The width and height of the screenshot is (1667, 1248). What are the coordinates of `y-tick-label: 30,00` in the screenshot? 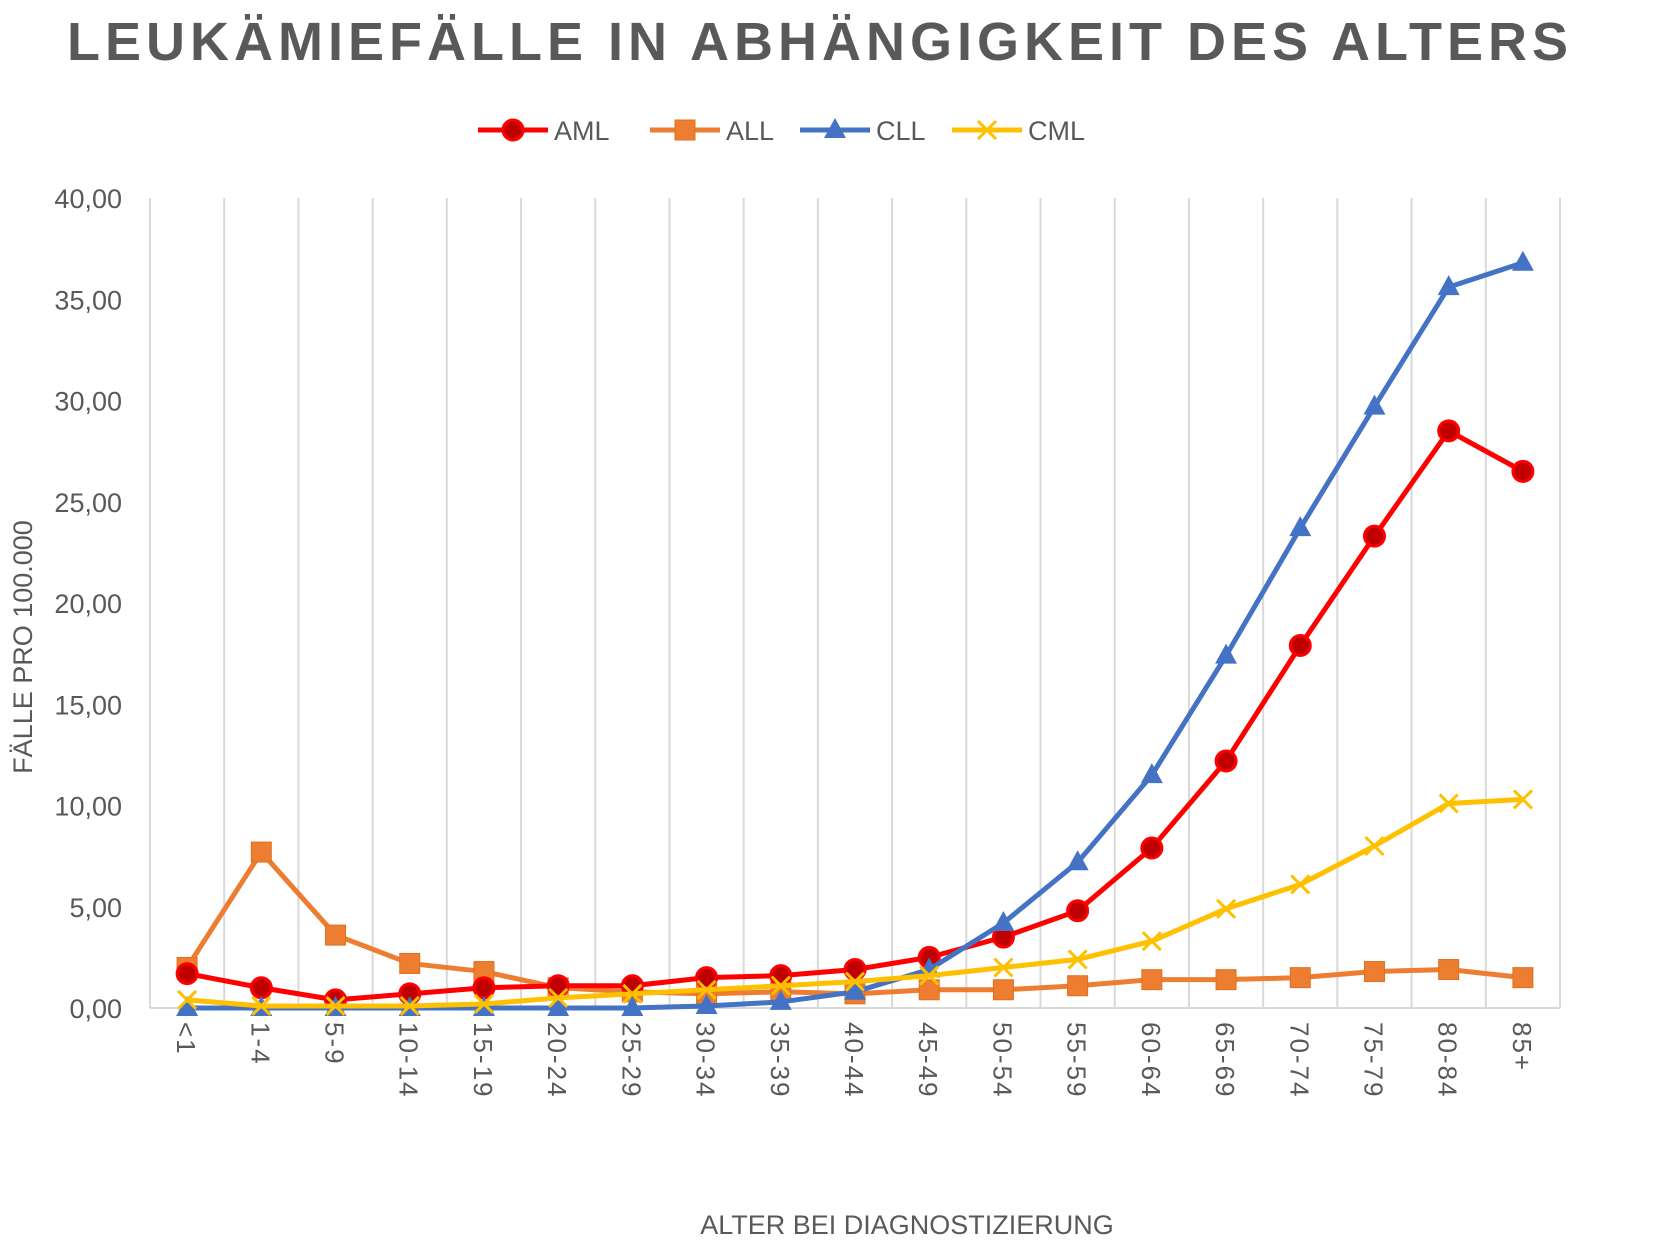 It's located at (88, 402).